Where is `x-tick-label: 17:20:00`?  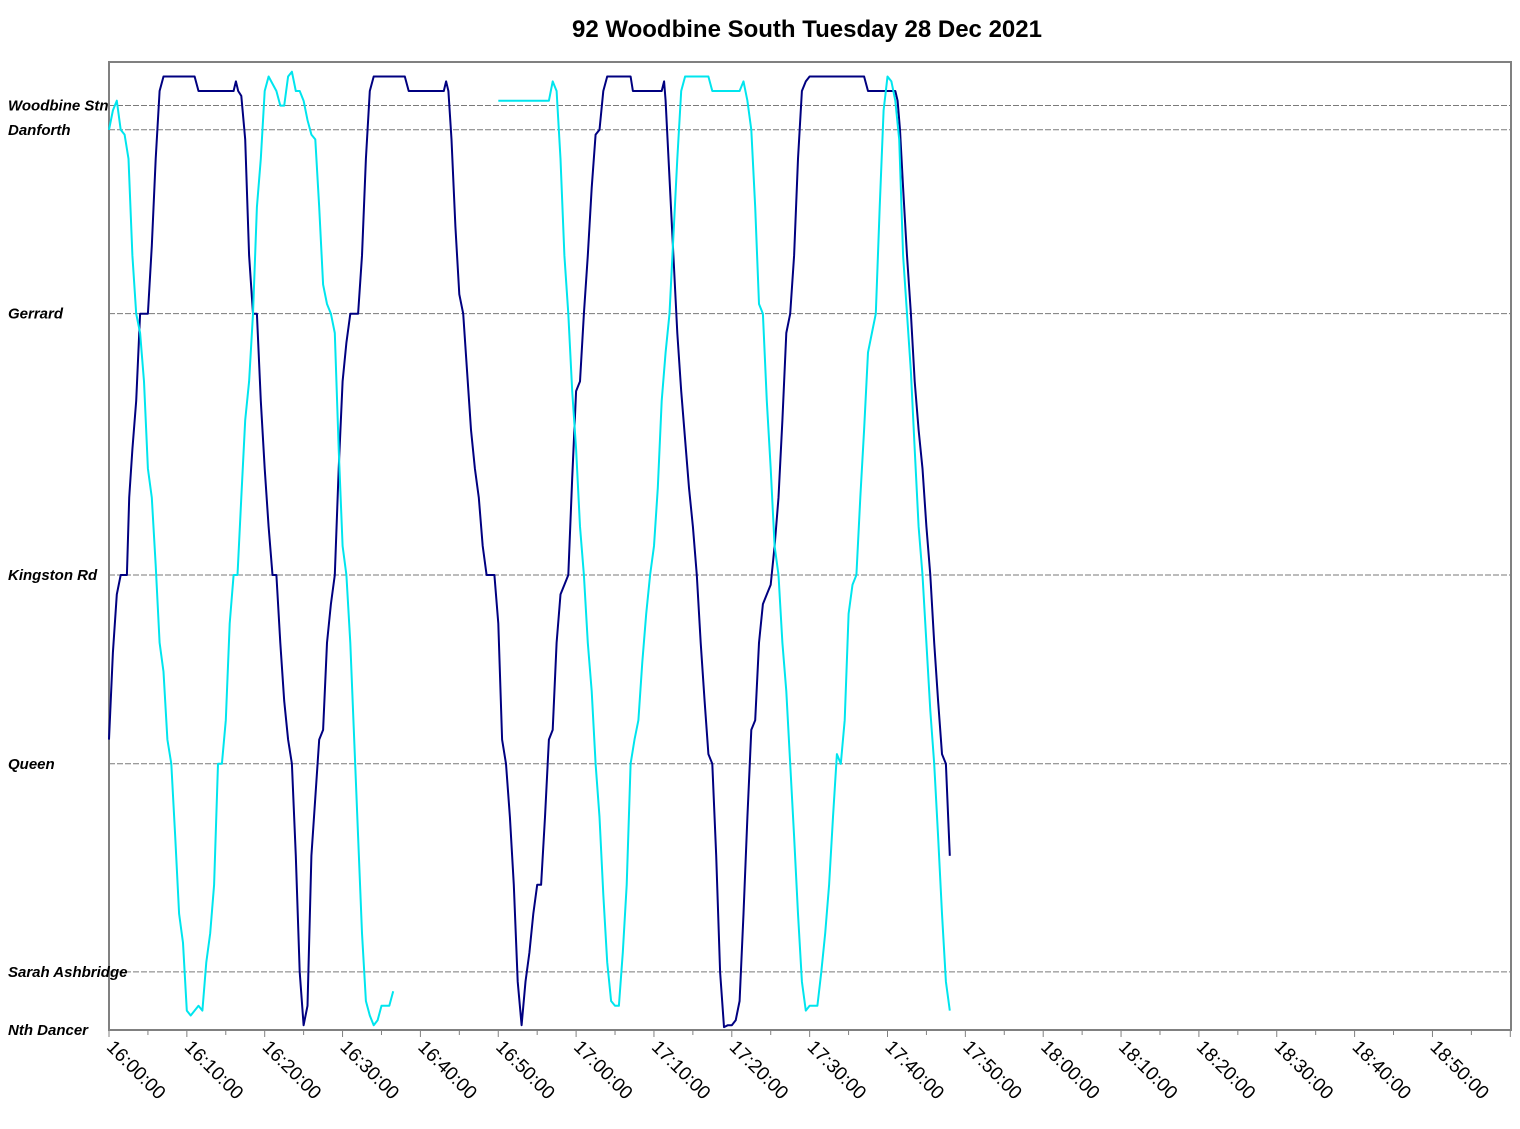
x-tick-label: 17:20:00 is located at coordinates (758, 1070).